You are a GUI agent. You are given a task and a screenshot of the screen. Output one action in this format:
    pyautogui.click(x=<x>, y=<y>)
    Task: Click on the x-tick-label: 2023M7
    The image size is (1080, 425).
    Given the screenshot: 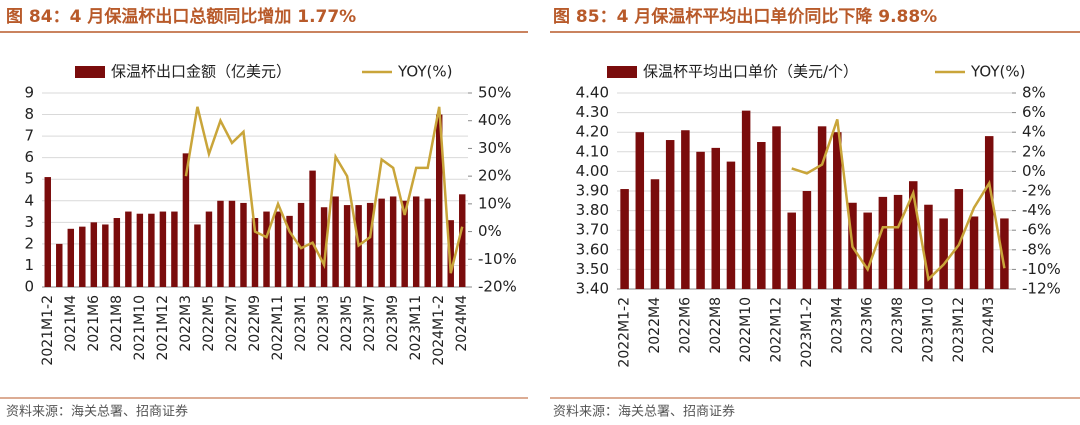 What is the action you would take?
    pyautogui.click(x=370, y=323)
    